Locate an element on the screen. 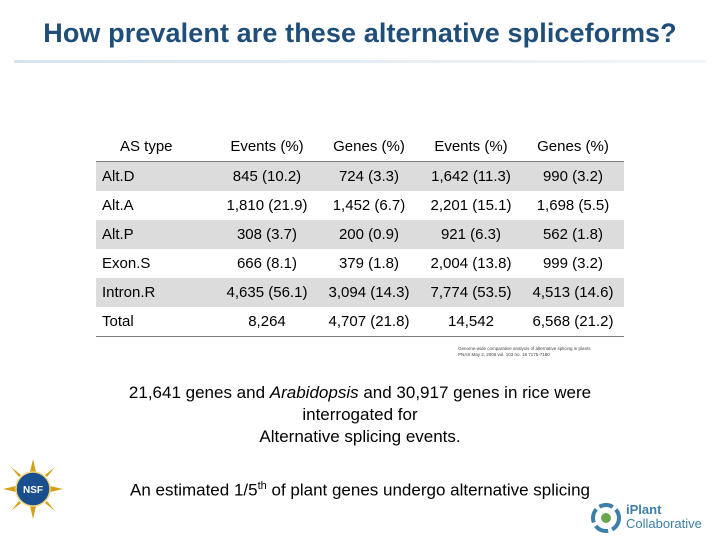 Image resolution: width=720 pixels, height=540 pixels. nsf-logo-icon: NSF is located at coordinates (33, 489).